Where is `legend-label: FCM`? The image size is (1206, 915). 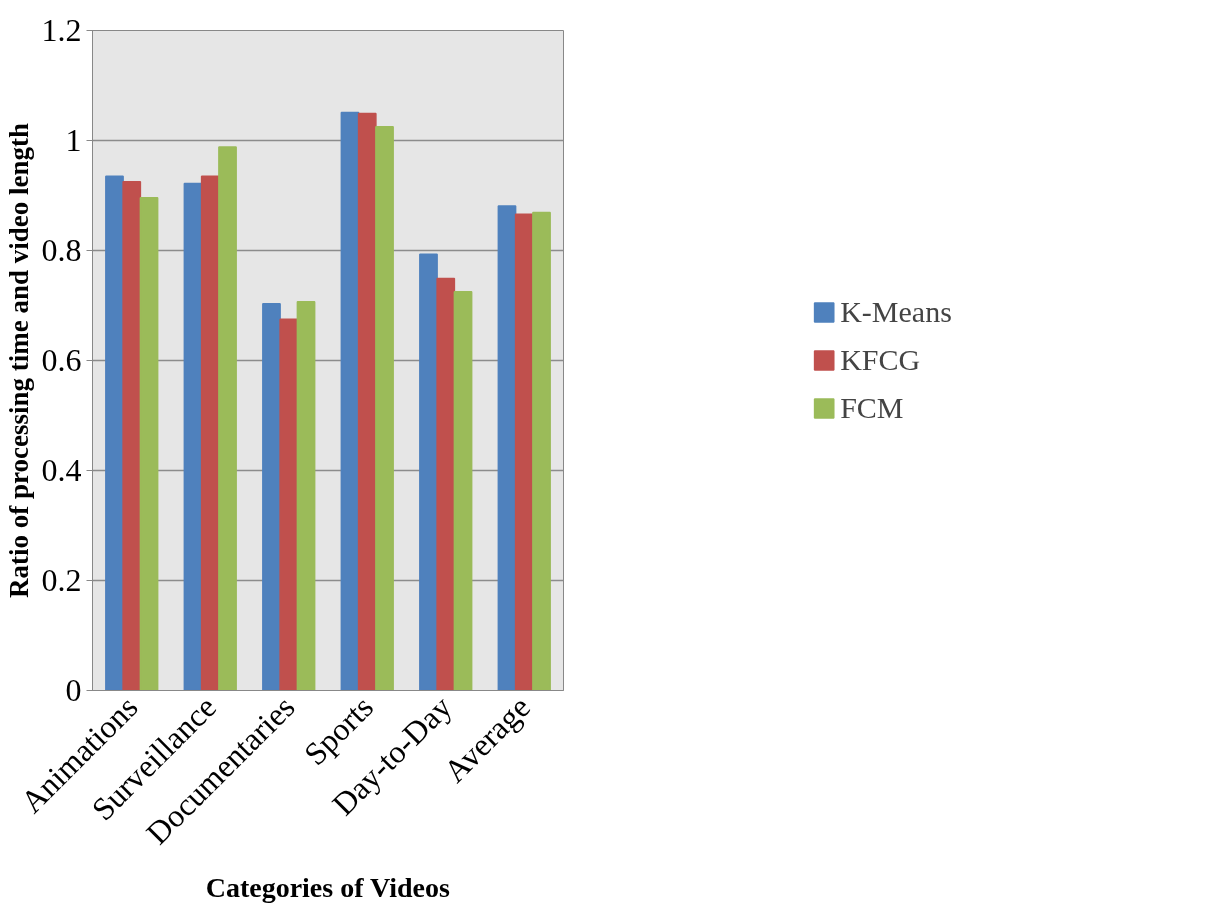
legend-label: FCM is located at coordinates (872, 408).